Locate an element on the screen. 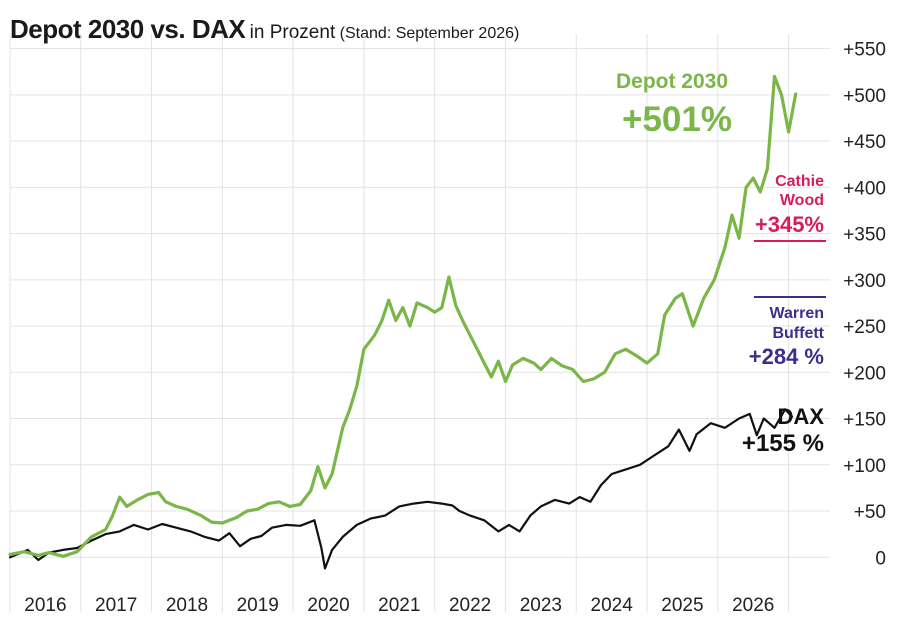 This screenshot has height=628, width=897. x-tick-label: 2024 is located at coordinates (612, 605).